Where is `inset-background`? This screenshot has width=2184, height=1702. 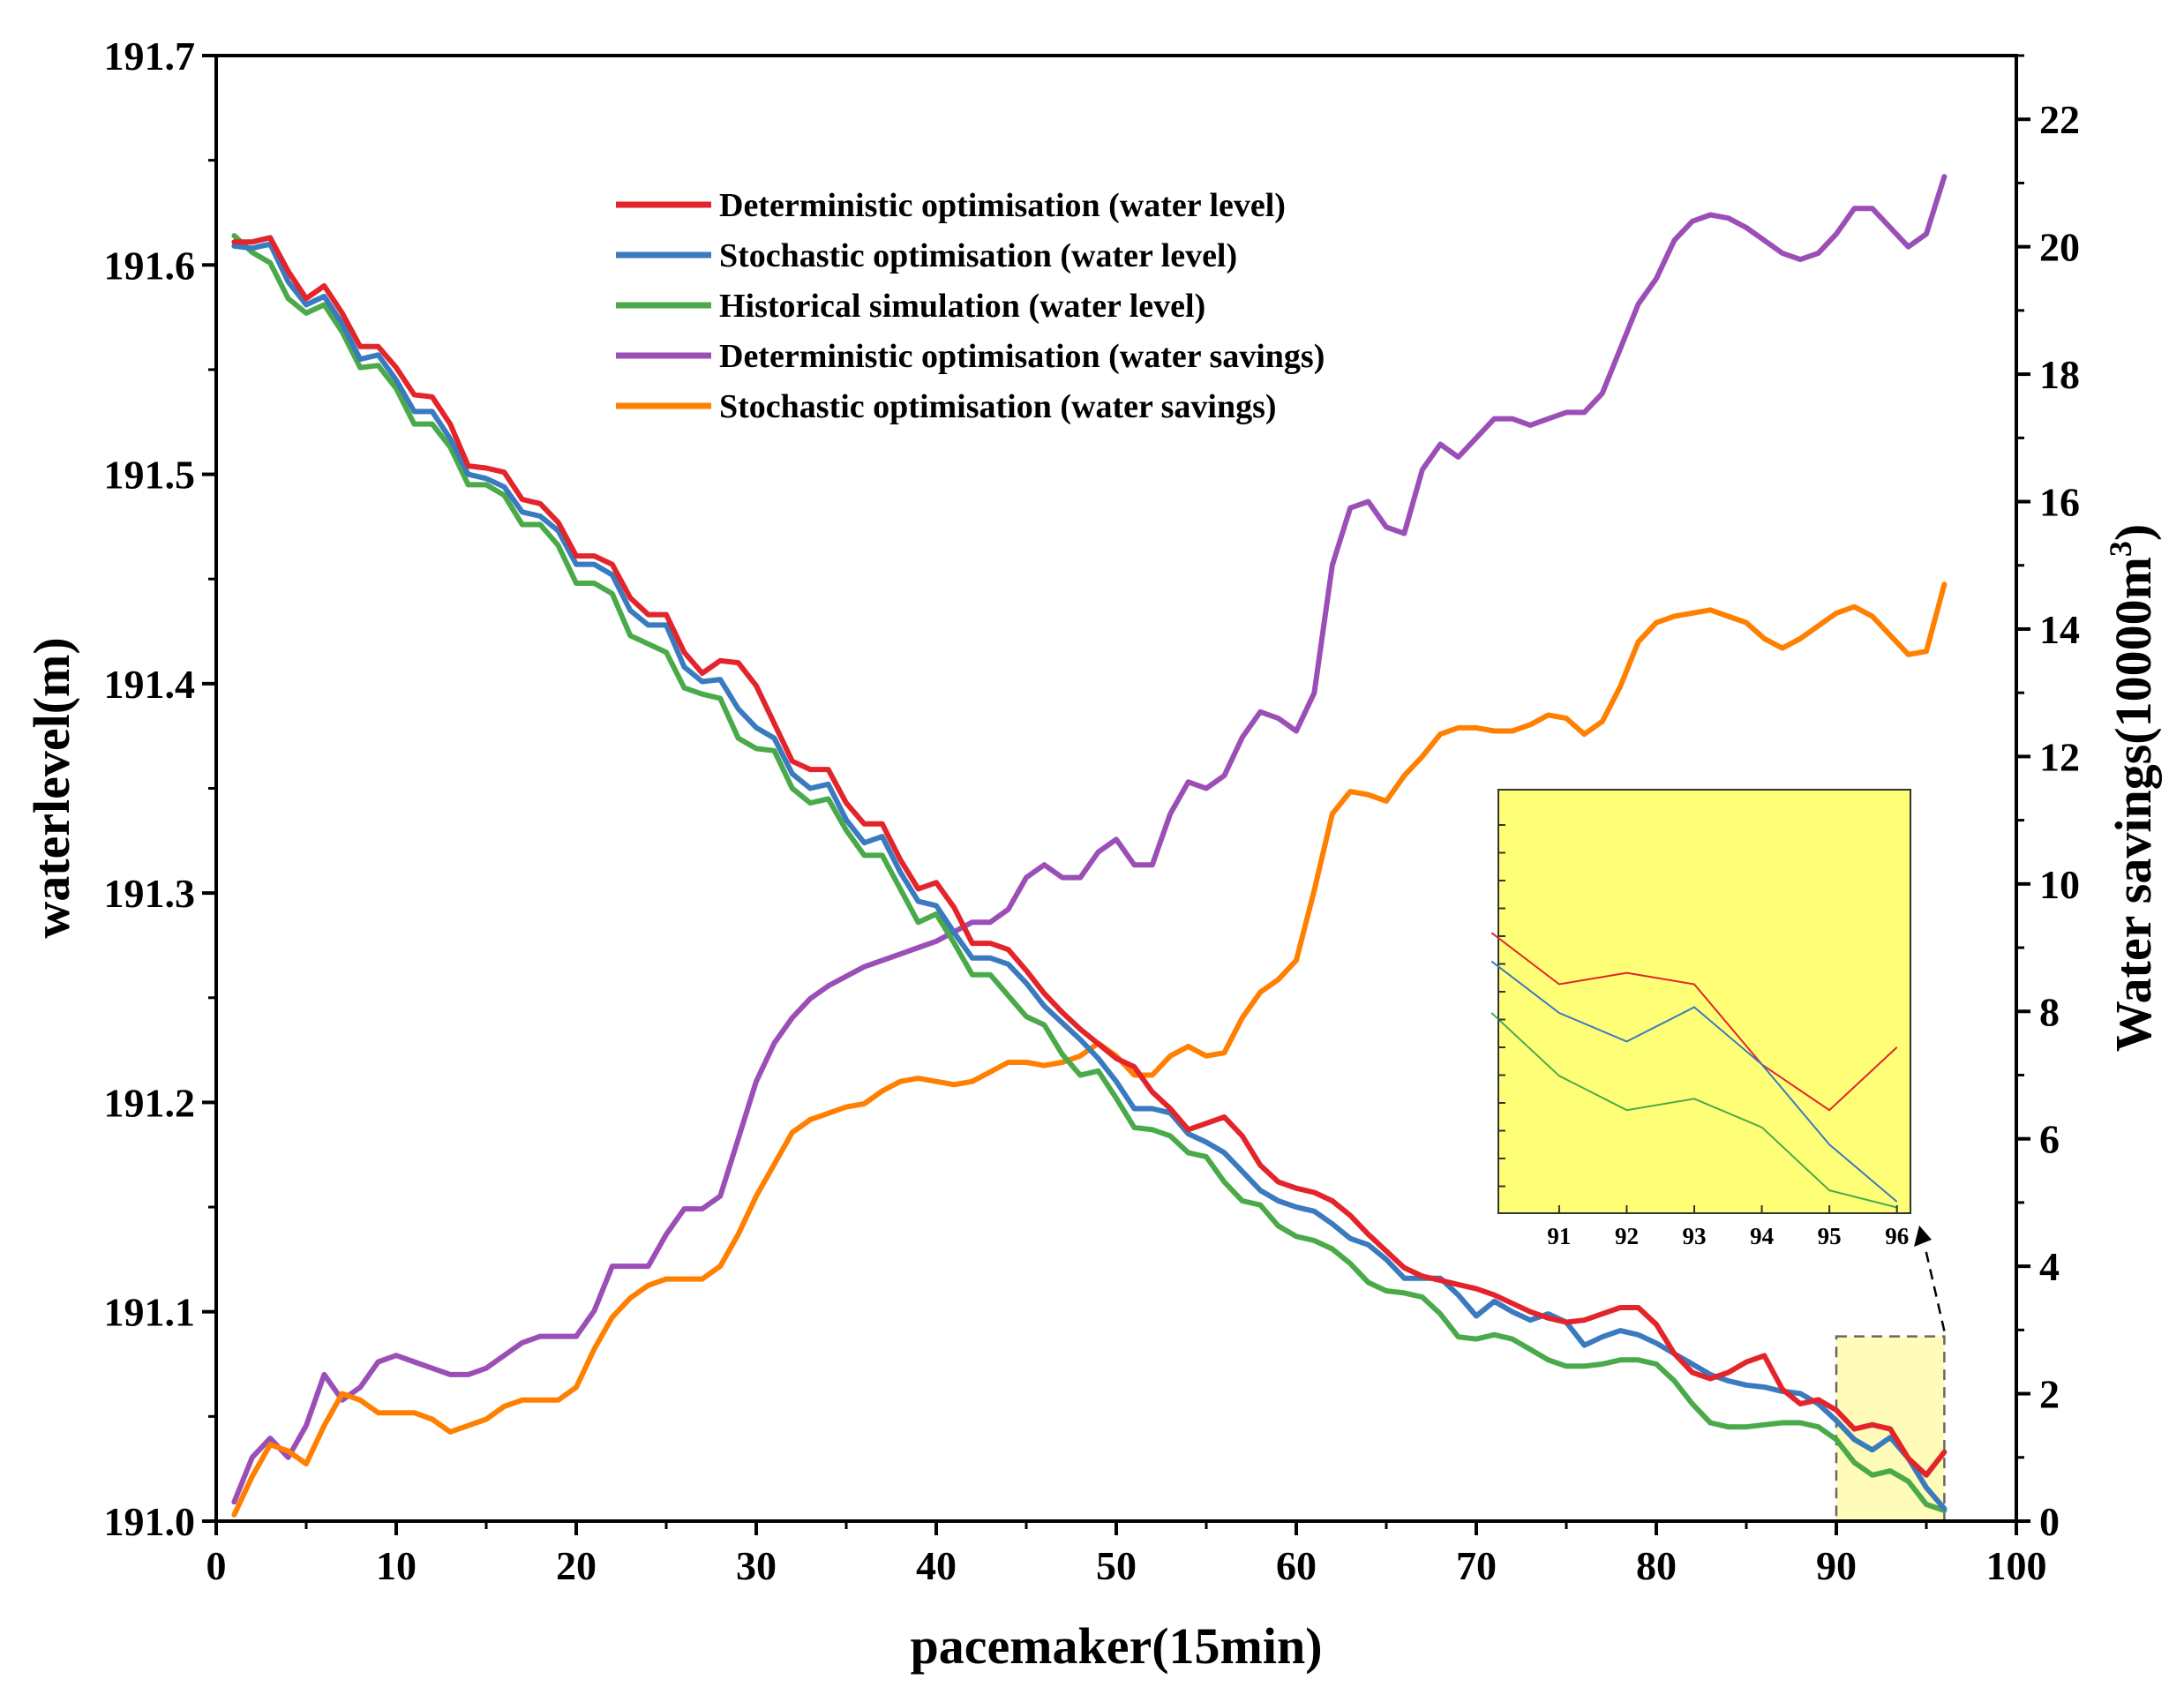
inset-background is located at coordinates (1704, 1002).